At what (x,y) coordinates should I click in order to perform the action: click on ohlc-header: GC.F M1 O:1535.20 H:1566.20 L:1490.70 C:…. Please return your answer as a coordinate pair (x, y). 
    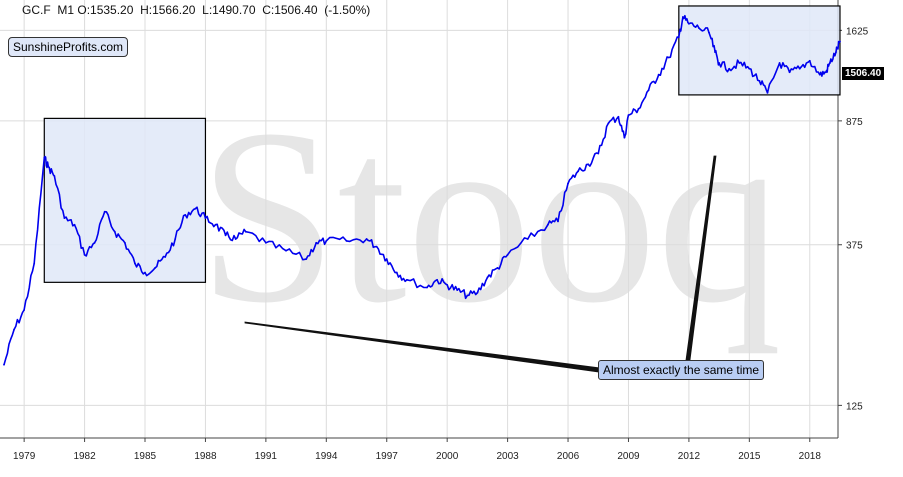
    Looking at the image, I should click on (196, 10).